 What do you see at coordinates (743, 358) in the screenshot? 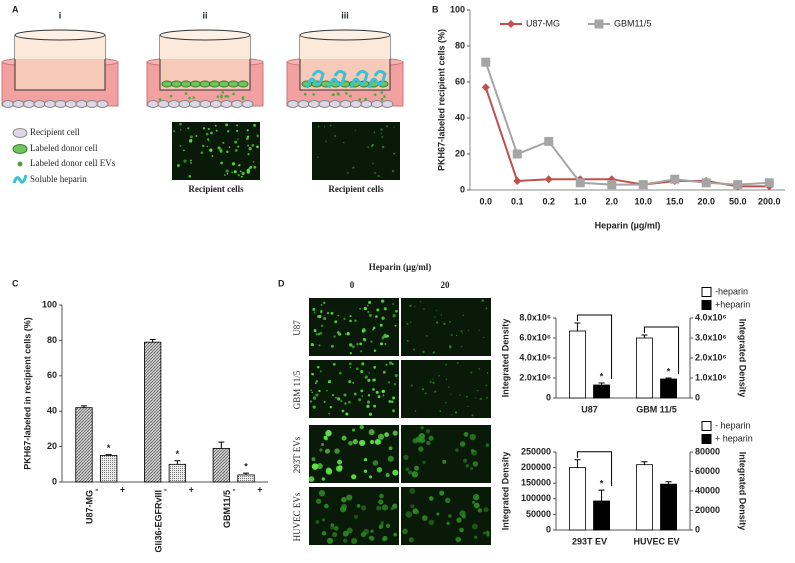
I see `y2-axis-title: Integrated Density` at bounding box center [743, 358].